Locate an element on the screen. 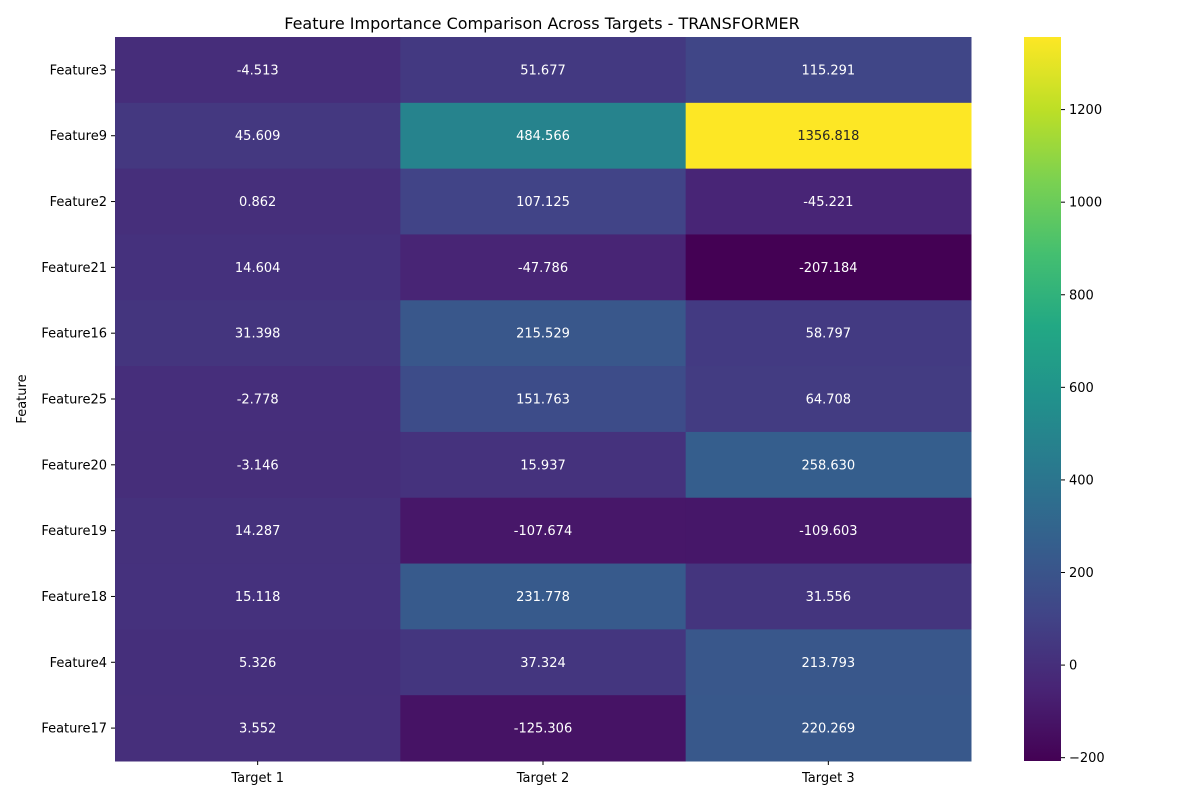 This screenshot has width=1200, height=804. cell-value-label: -47.786 is located at coordinates (543, 268).